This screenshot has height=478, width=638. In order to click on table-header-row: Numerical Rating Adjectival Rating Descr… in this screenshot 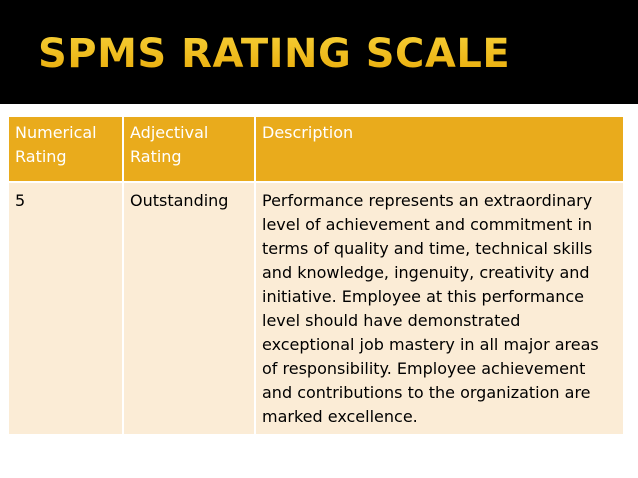, I will do `click(316, 150)`.